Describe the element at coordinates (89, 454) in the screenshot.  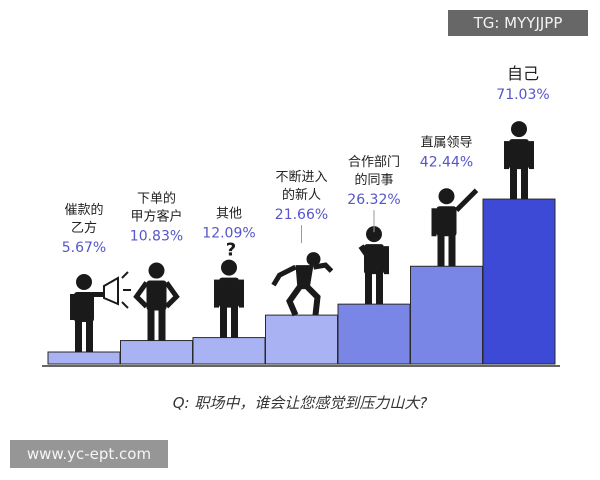
I see `watermark-bottom: www.yc-ept.com` at that location.